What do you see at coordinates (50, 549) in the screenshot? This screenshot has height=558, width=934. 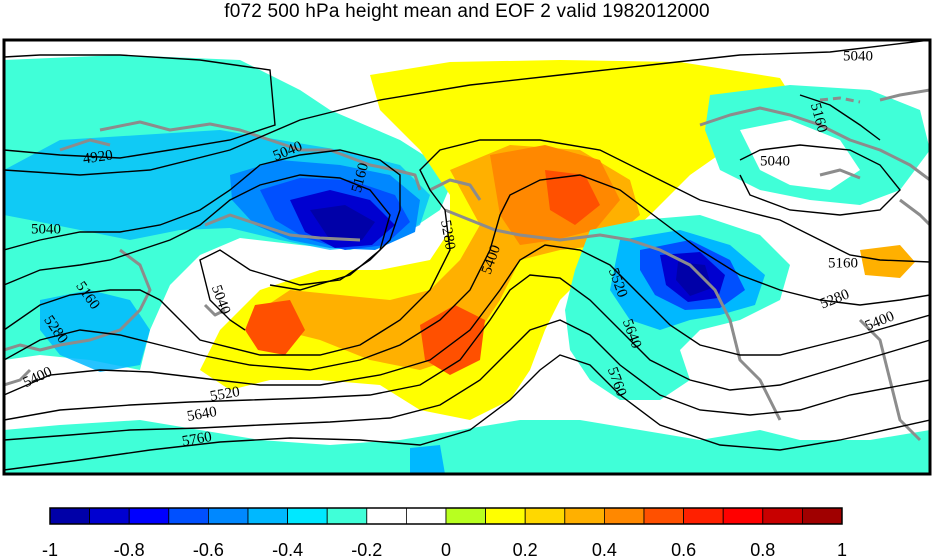 I see `colorbar-tick-label: -1` at bounding box center [50, 549].